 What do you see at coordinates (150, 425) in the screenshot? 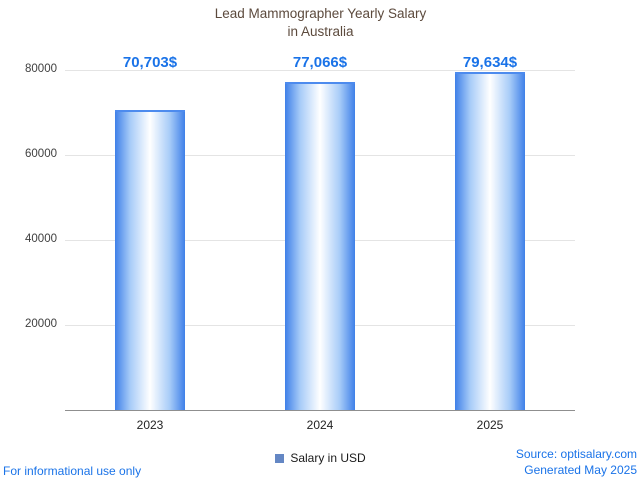
I see `x-axis-label: 2023` at bounding box center [150, 425].